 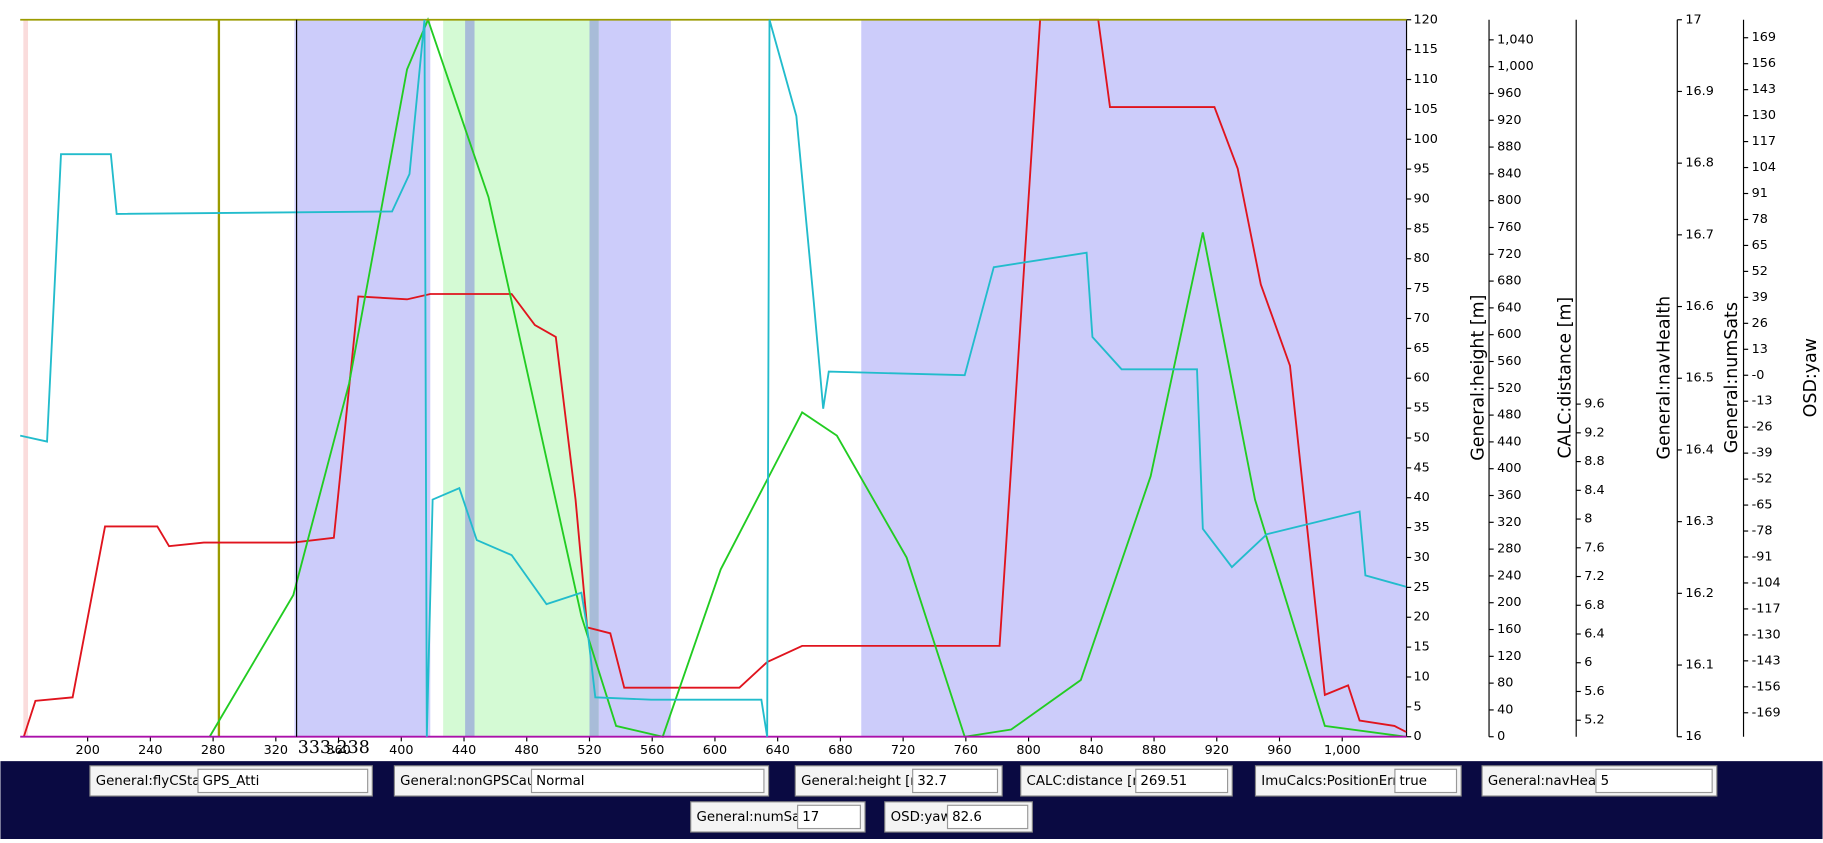 What do you see at coordinates (1422, 288) in the screenshot?
I see `y-tick-label: 75` at bounding box center [1422, 288].